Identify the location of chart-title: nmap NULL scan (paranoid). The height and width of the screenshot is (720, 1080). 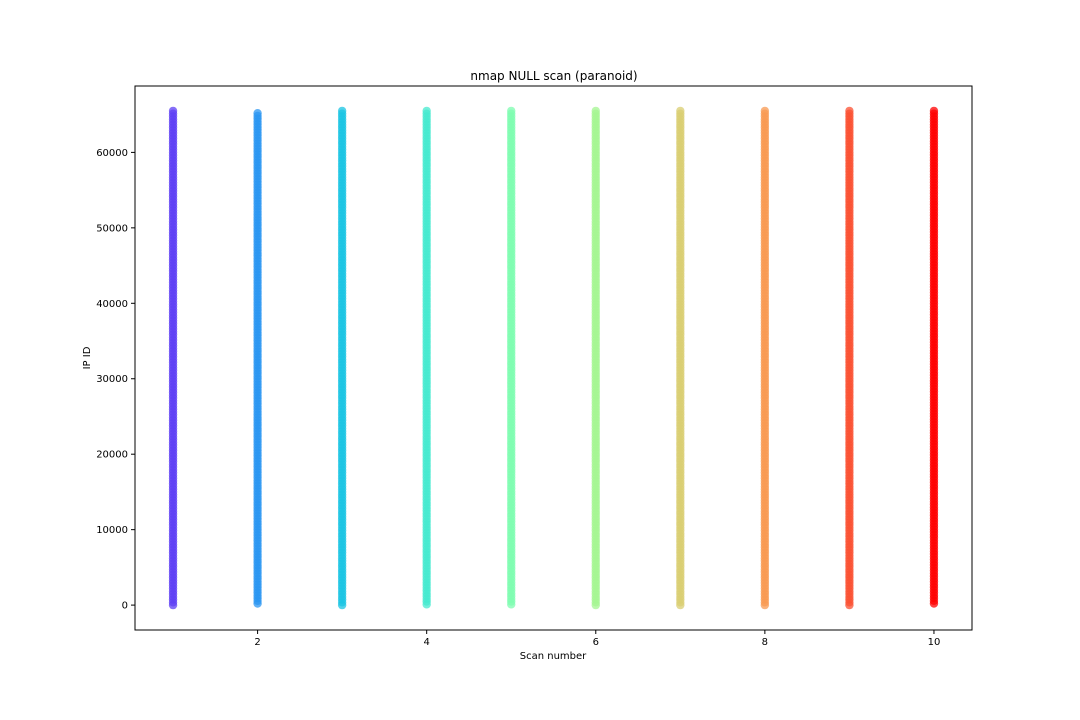
(553, 76).